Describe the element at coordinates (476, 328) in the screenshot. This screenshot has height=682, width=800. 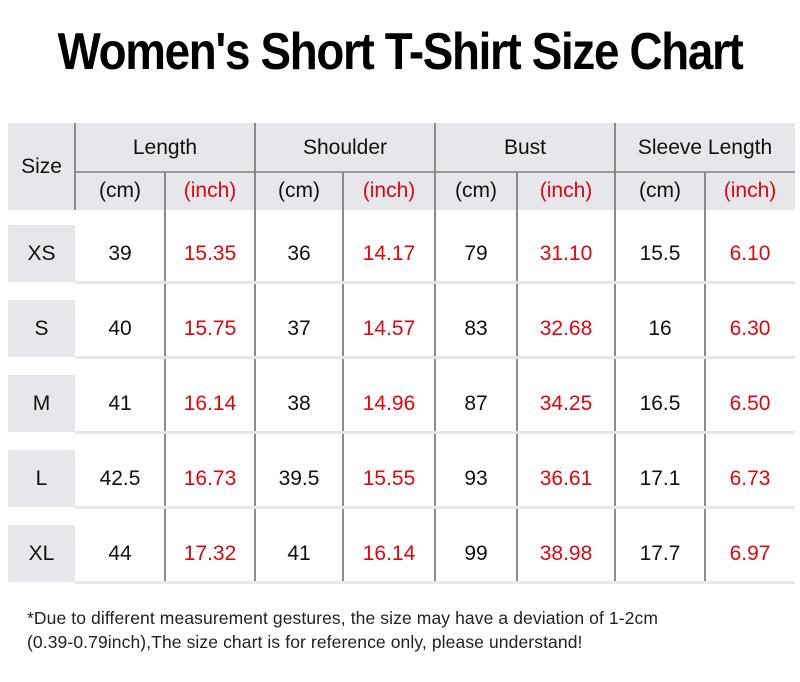
I see `value-cm: 83` at that location.